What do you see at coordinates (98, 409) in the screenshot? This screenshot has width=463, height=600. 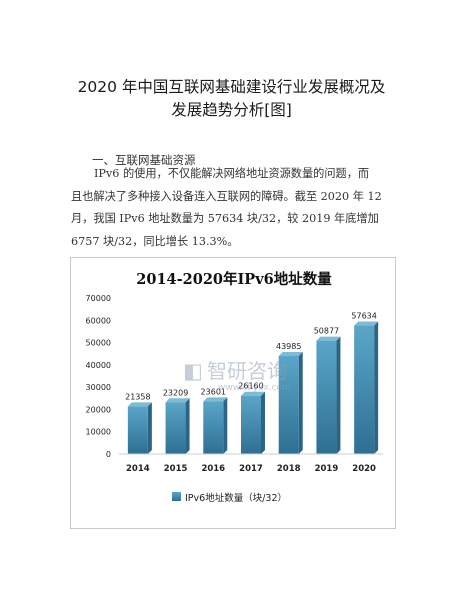 I see `y-tick-label: 20000` at bounding box center [98, 409].